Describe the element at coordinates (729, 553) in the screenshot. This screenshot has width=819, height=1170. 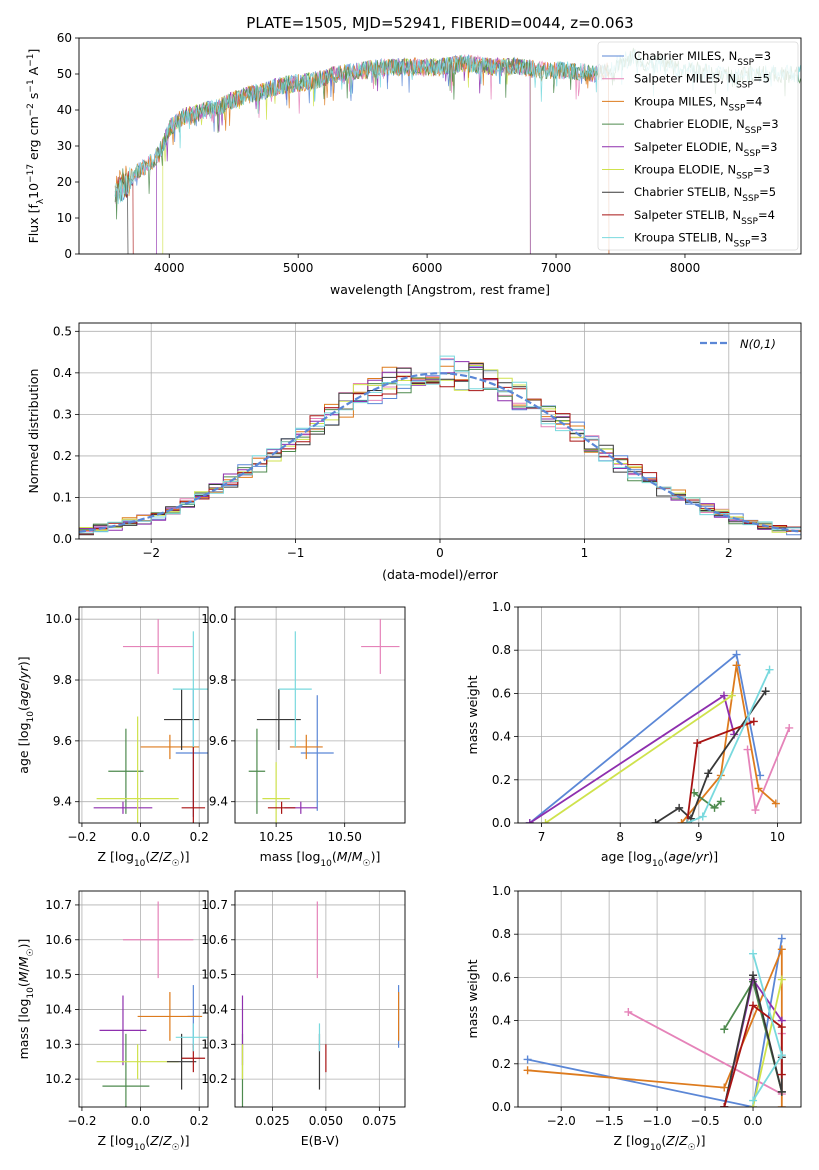
I see `x-tick-label: 2` at that location.